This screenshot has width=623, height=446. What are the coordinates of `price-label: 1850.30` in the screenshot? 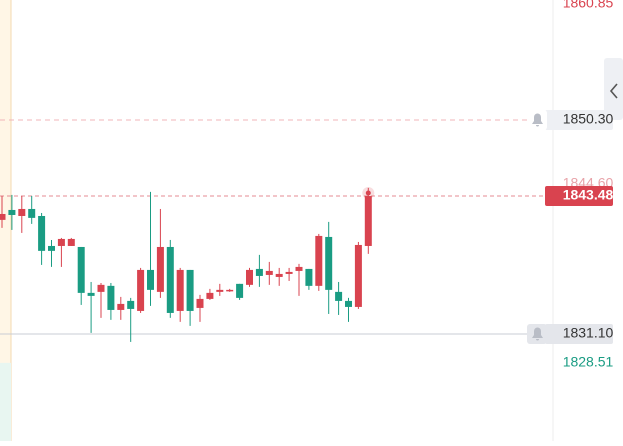 It's located at (588, 119).